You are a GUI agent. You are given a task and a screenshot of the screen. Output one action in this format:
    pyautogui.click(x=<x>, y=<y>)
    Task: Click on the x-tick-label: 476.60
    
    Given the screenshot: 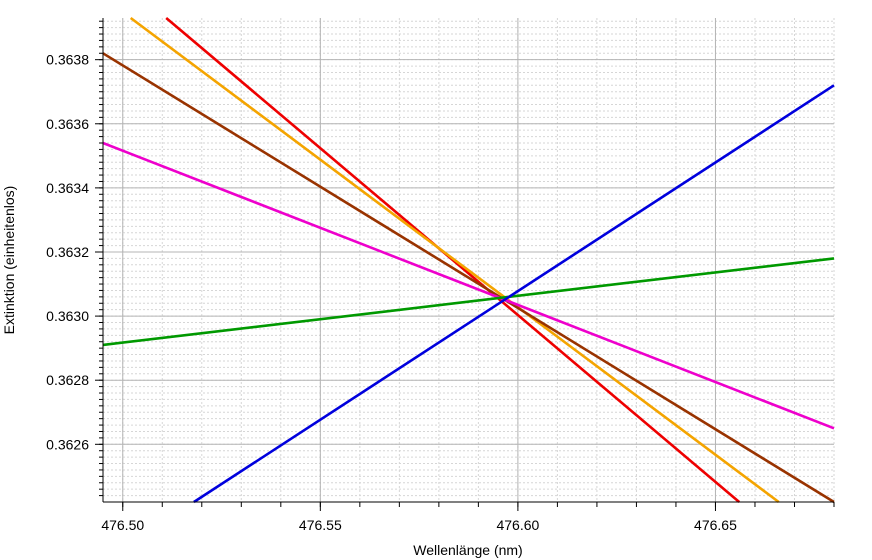 What is the action you would take?
    pyautogui.click(x=517, y=525)
    